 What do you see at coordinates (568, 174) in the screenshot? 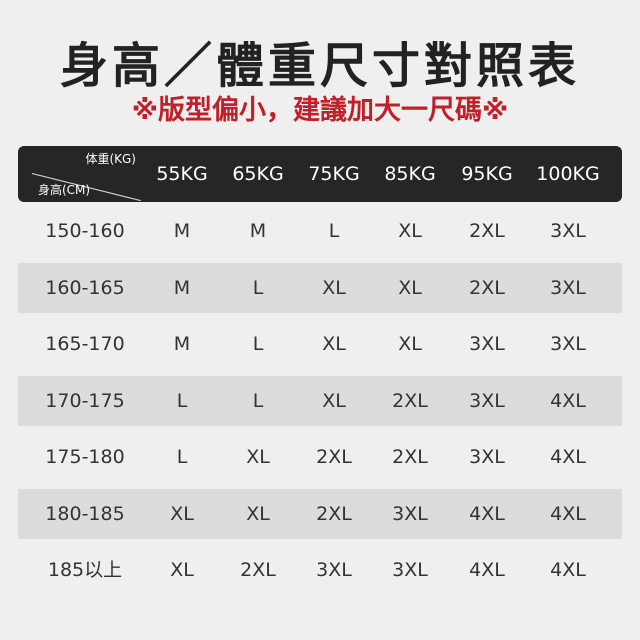
I see `column-header: 100KG` at bounding box center [568, 174].